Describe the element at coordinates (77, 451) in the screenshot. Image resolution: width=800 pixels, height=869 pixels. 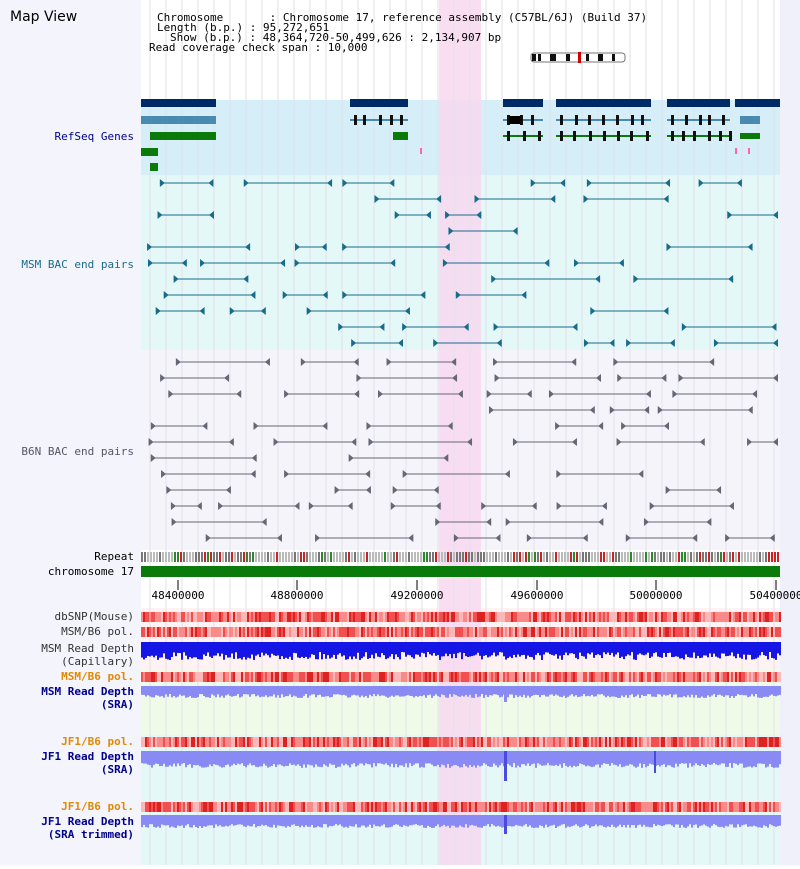
I see `track-label-b6n-bac: B6N BAC end pairs` at that location.